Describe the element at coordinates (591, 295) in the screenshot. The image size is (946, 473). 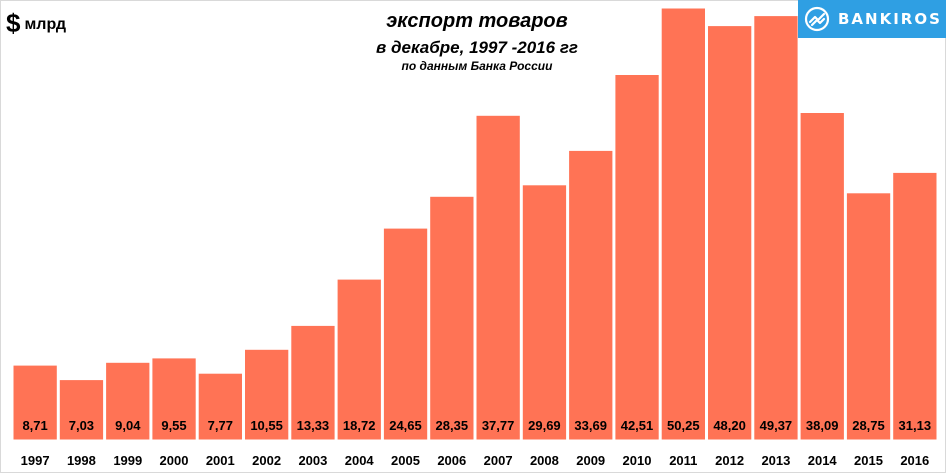
I see `bar-2009` at that location.